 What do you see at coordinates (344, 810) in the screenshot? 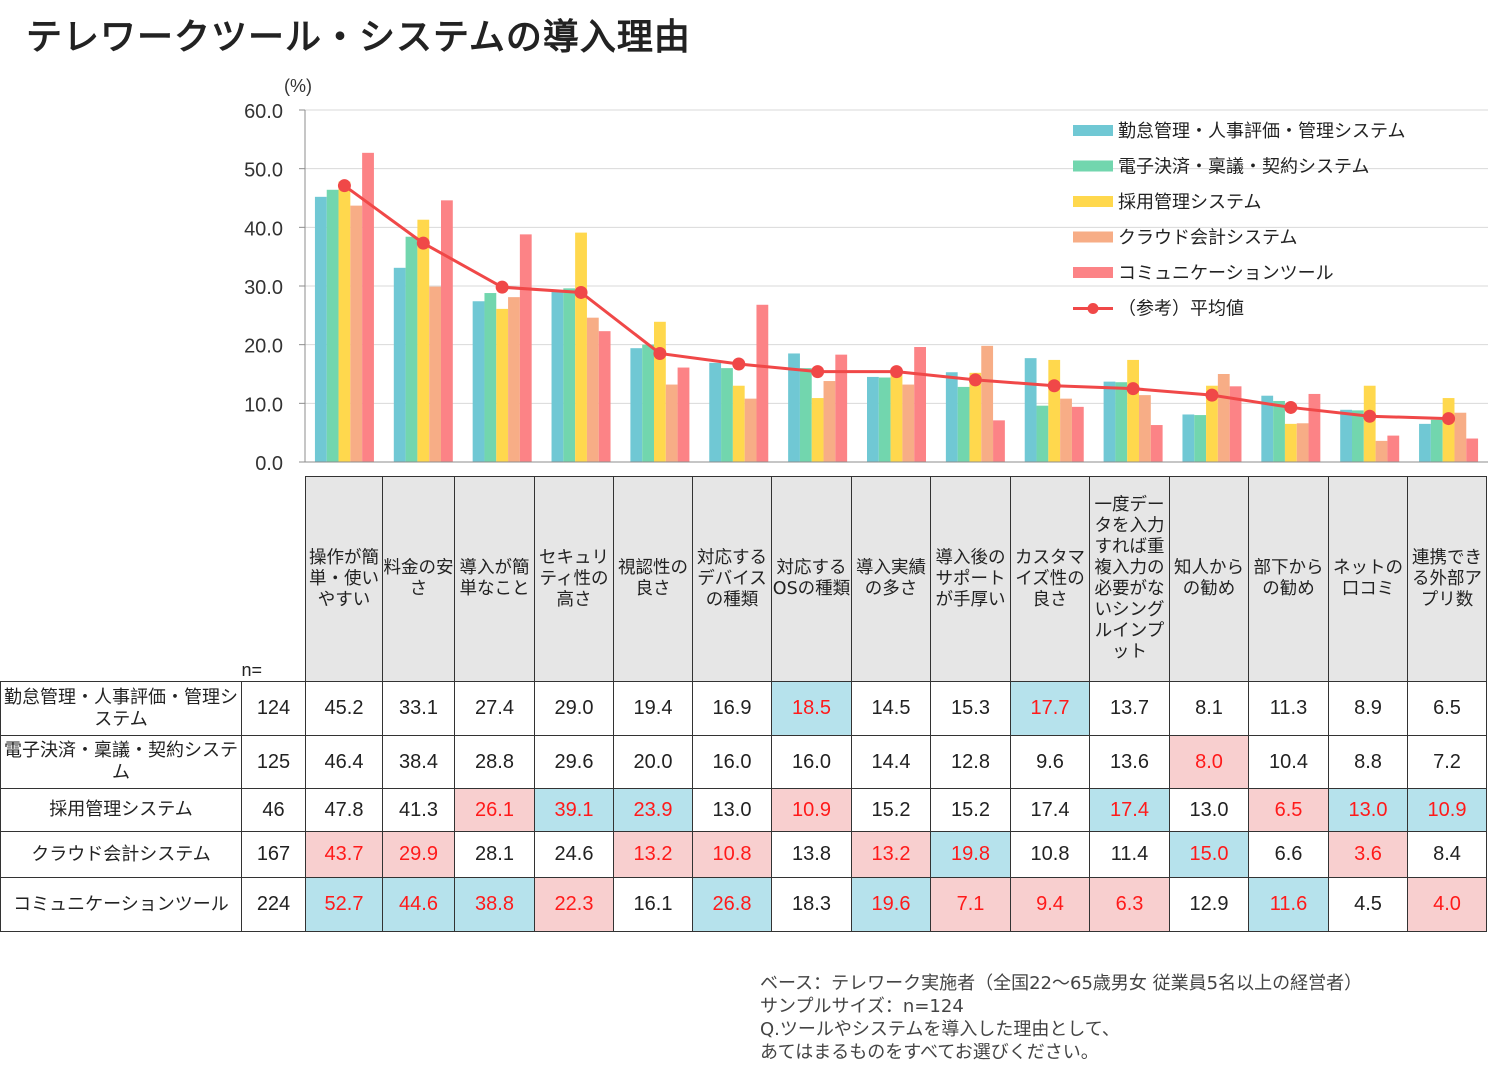
I see `value-cell: 47.8` at bounding box center [344, 810].